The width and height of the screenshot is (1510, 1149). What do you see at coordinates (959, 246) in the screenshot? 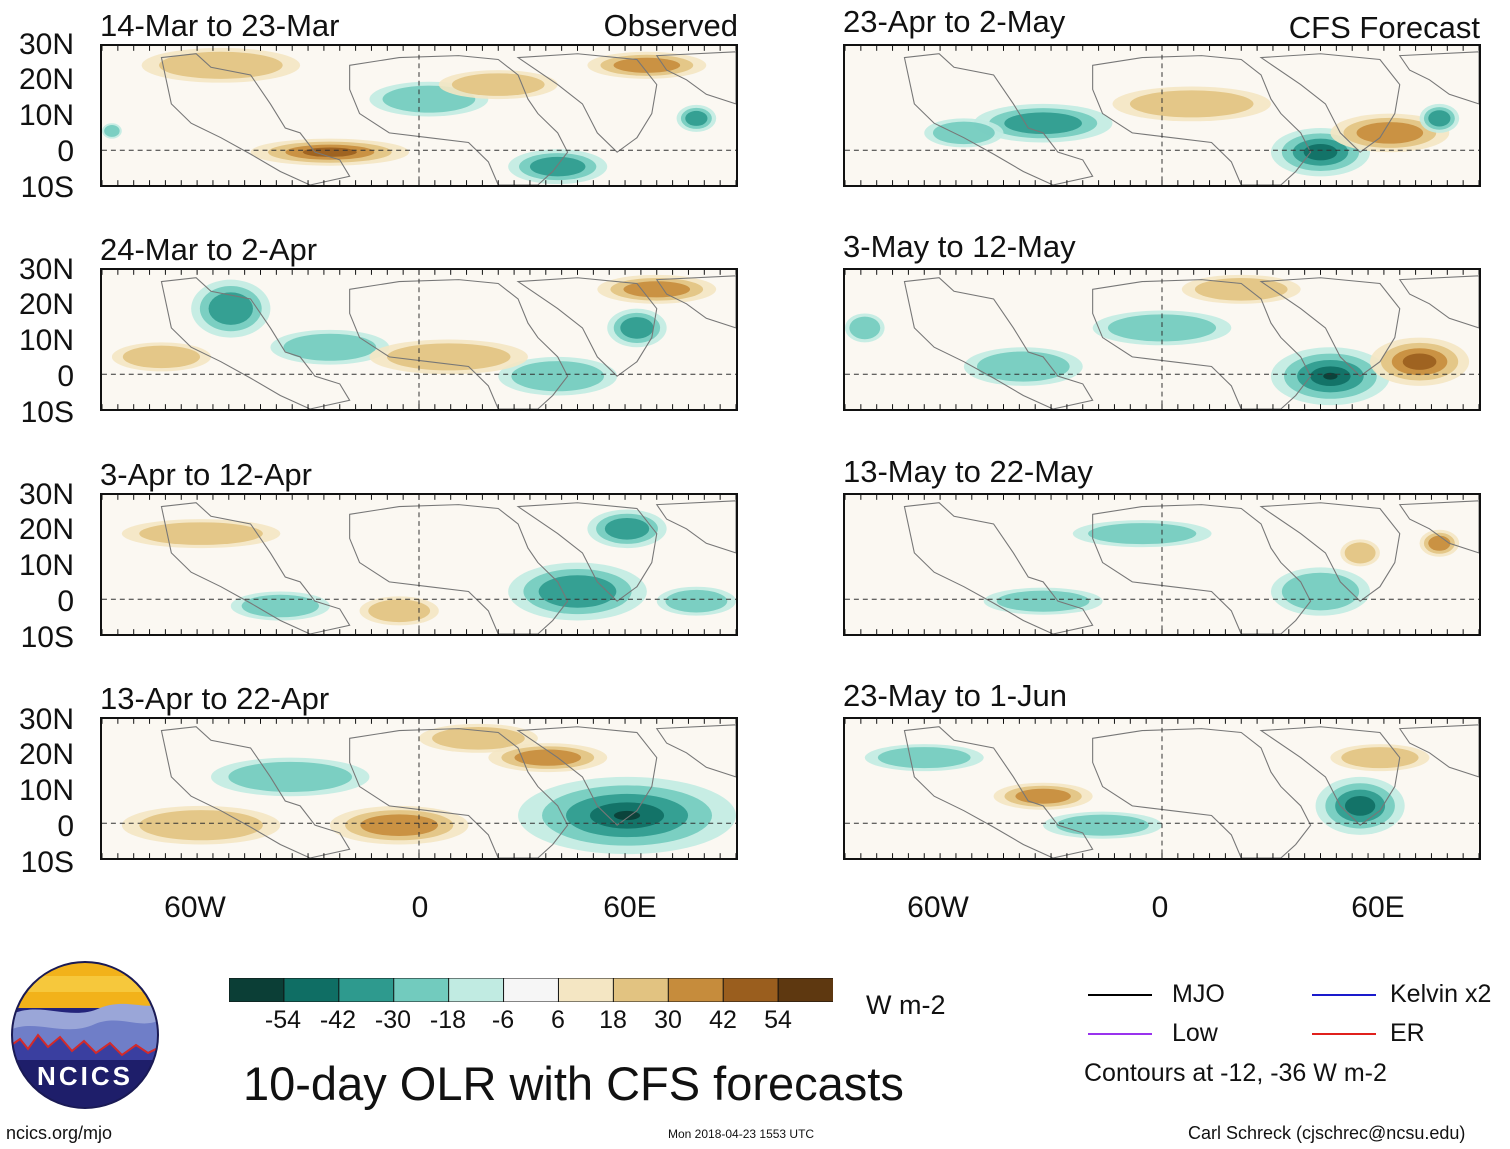
I see `panel-title: 3-May to 12-May` at bounding box center [959, 246].